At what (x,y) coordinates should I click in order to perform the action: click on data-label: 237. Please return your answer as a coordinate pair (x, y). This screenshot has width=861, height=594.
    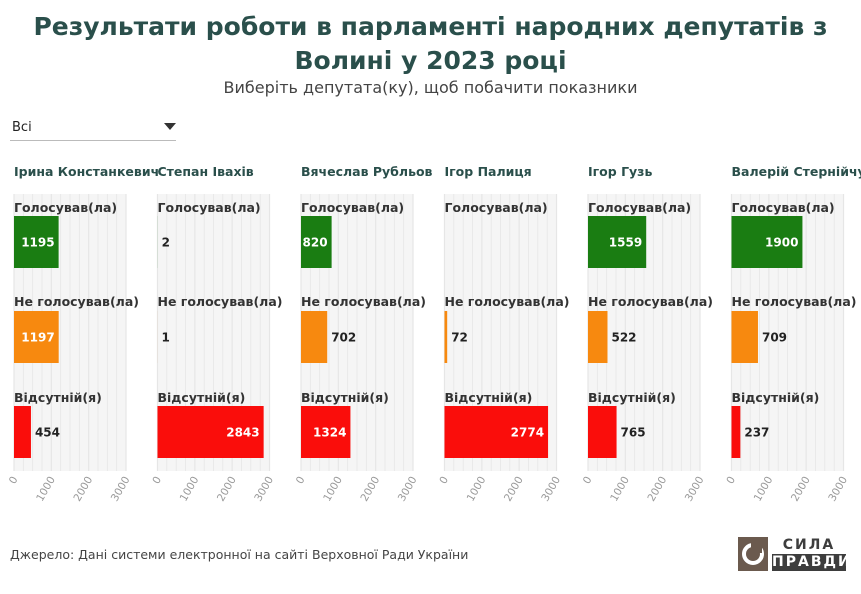
    Looking at the image, I should click on (756, 433).